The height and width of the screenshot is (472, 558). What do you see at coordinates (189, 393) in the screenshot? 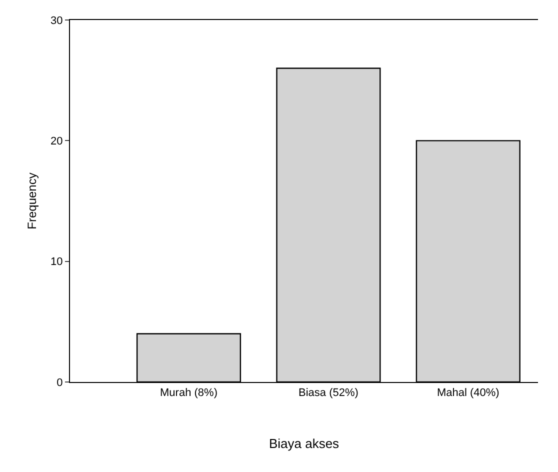
I see `x-tick-label: Murah (8%)` at bounding box center [189, 393].